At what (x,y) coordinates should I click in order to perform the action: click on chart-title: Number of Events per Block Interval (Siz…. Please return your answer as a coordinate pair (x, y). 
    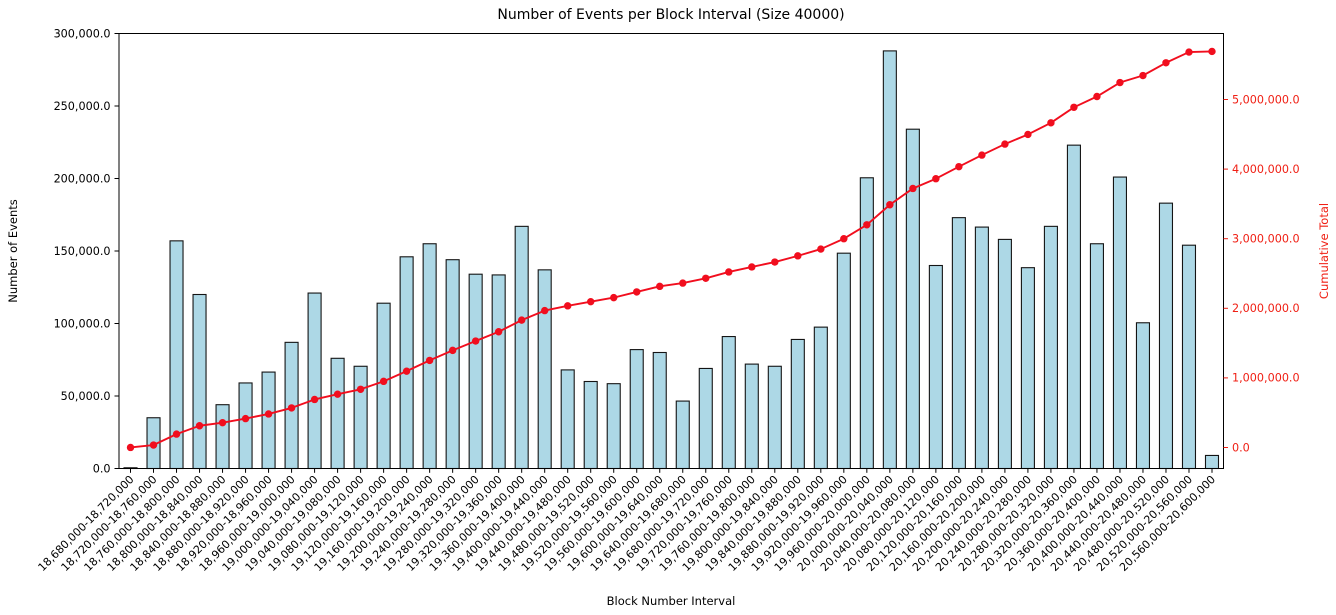
    Looking at the image, I should click on (671, 15).